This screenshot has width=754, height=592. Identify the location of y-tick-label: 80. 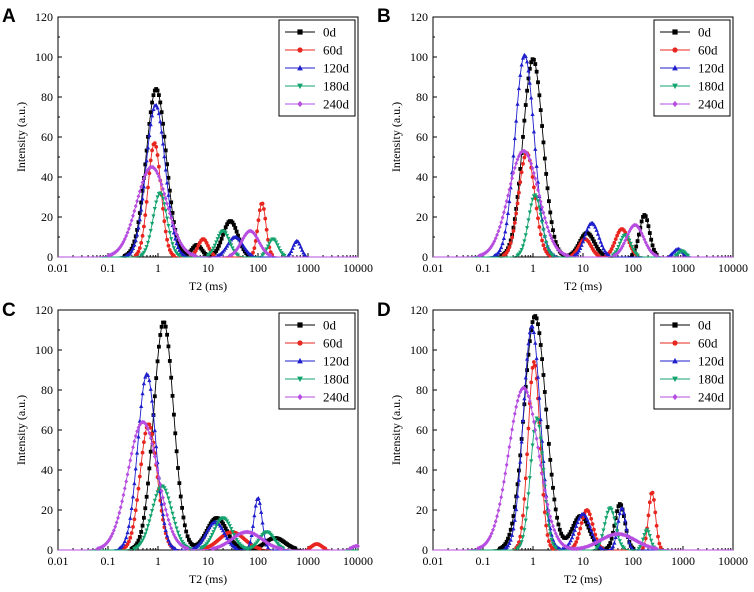
(422, 97).